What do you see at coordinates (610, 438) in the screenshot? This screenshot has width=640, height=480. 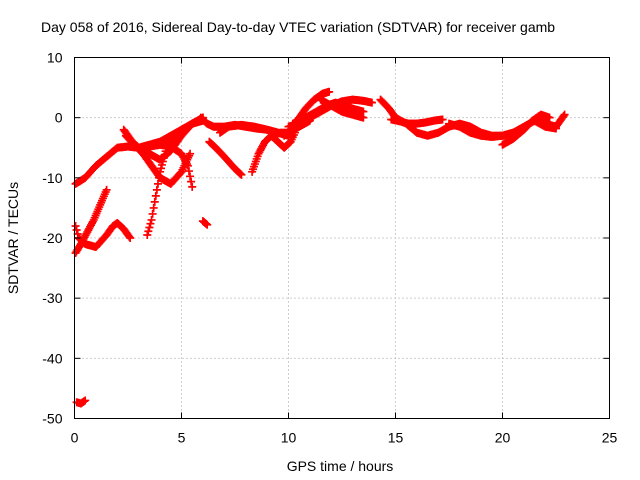 I see `x-tick-label: 25` at bounding box center [610, 438].